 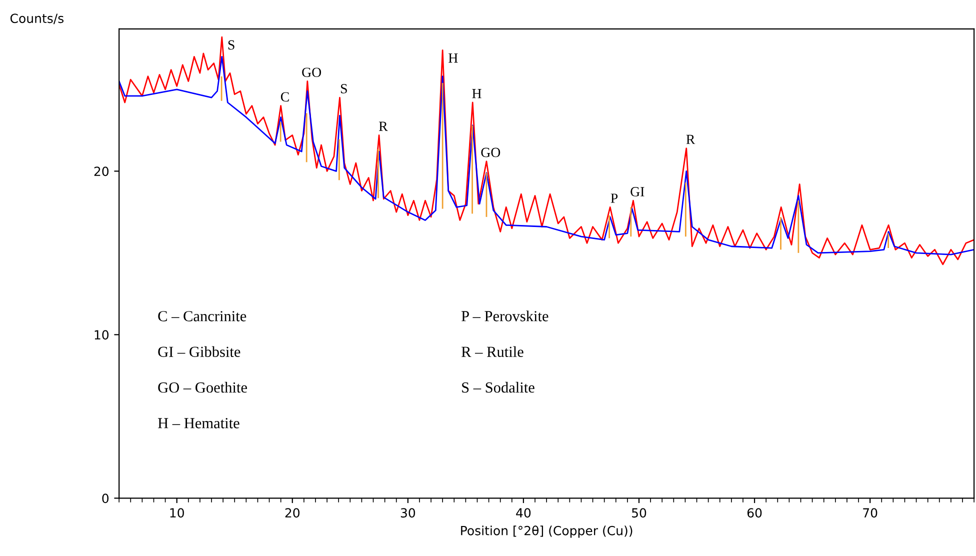 I want to click on annotation: GI – Gibbsite, so click(x=199, y=351).